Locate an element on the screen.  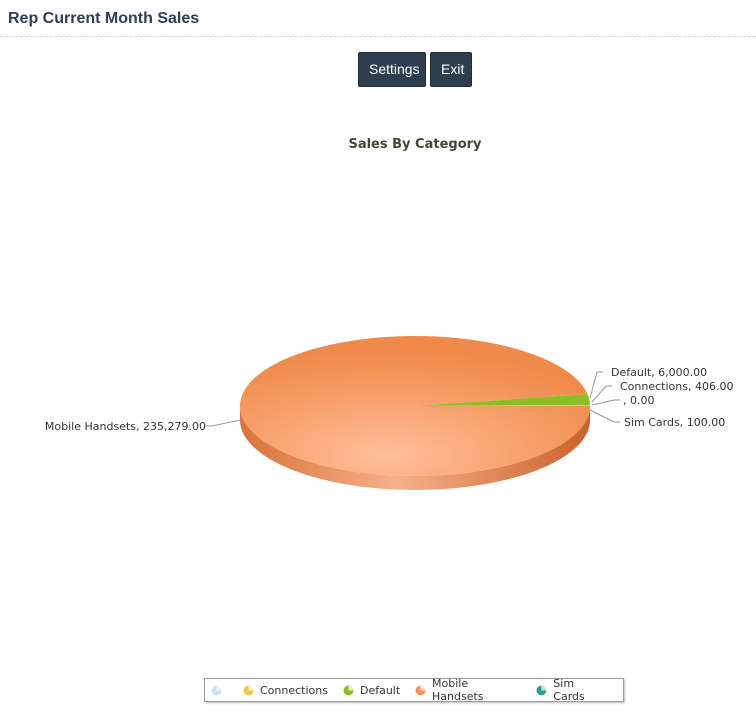
pie-side-wall is located at coordinates (415, 448).